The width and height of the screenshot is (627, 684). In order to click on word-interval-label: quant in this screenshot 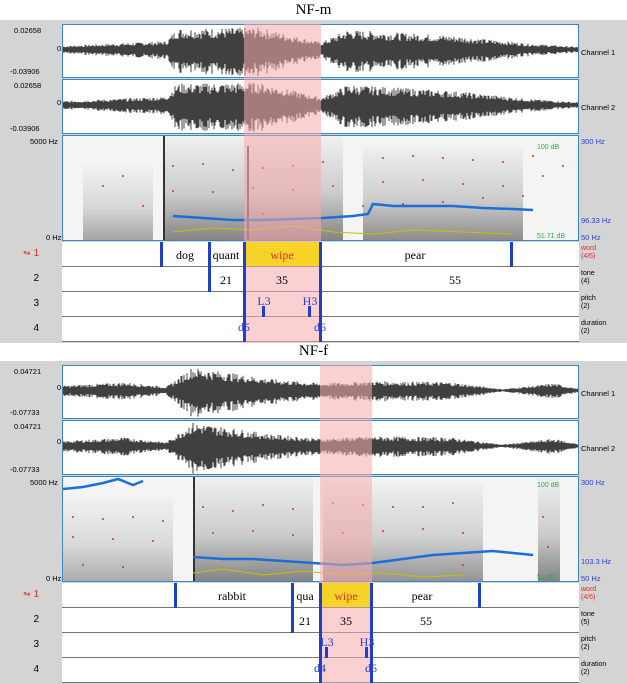, I will do `click(226, 255)`.